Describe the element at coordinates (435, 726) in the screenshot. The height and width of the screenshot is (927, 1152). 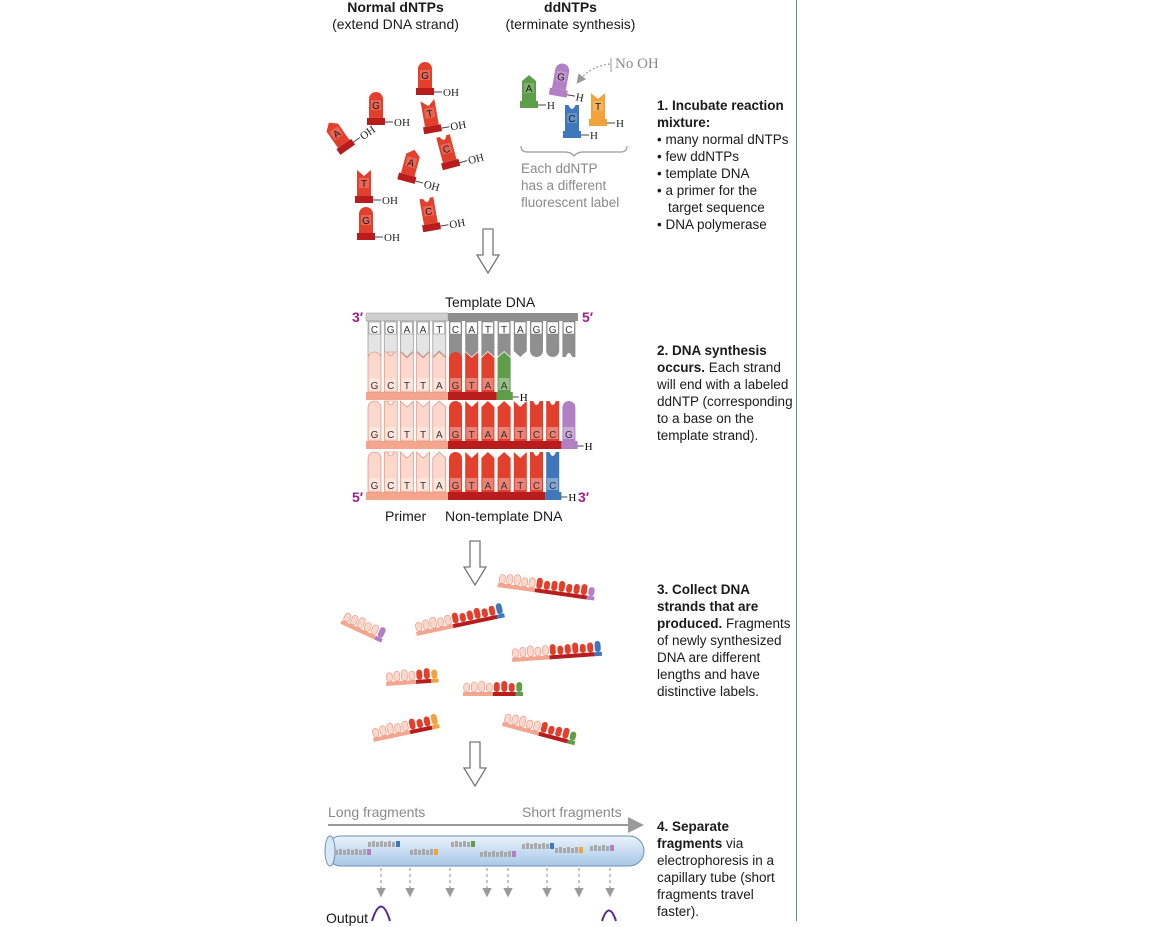
I see `fragment-dd` at that location.